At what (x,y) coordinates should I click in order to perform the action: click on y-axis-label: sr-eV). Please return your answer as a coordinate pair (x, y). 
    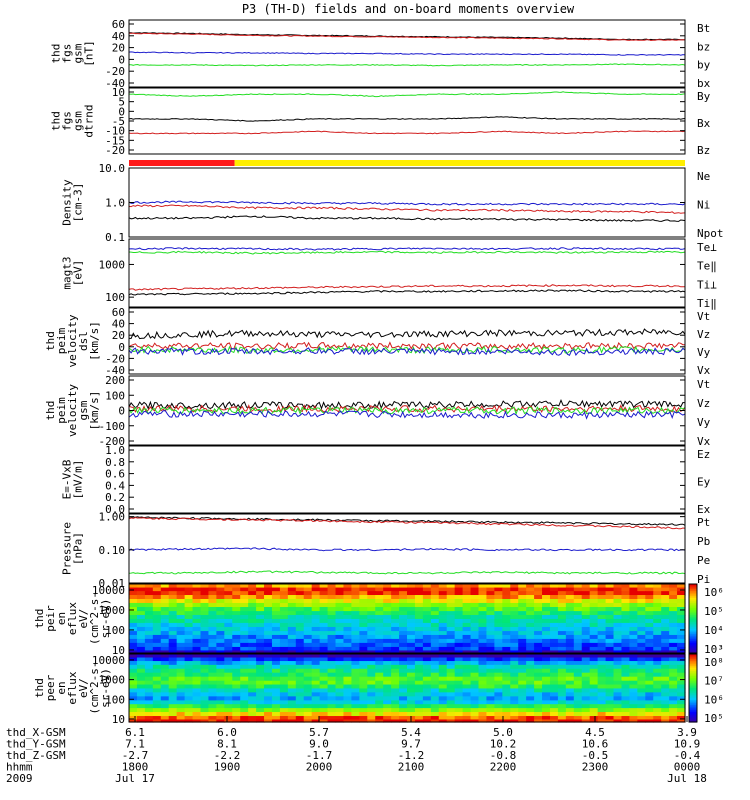
    Looking at the image, I should click on (105, 688).